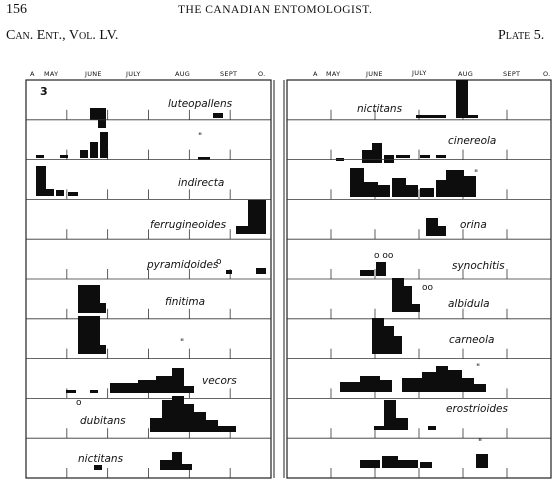 The image size is (559, 486). I want to click on species-label: orina, so click(473, 225).